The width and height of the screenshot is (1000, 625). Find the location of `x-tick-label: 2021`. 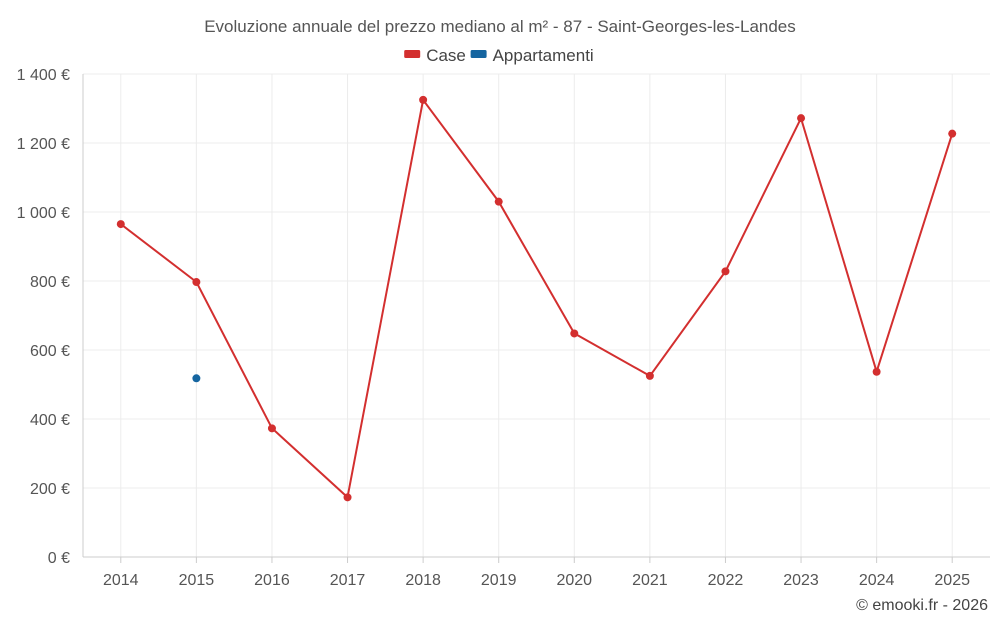

x-tick-label: 2021 is located at coordinates (650, 580).